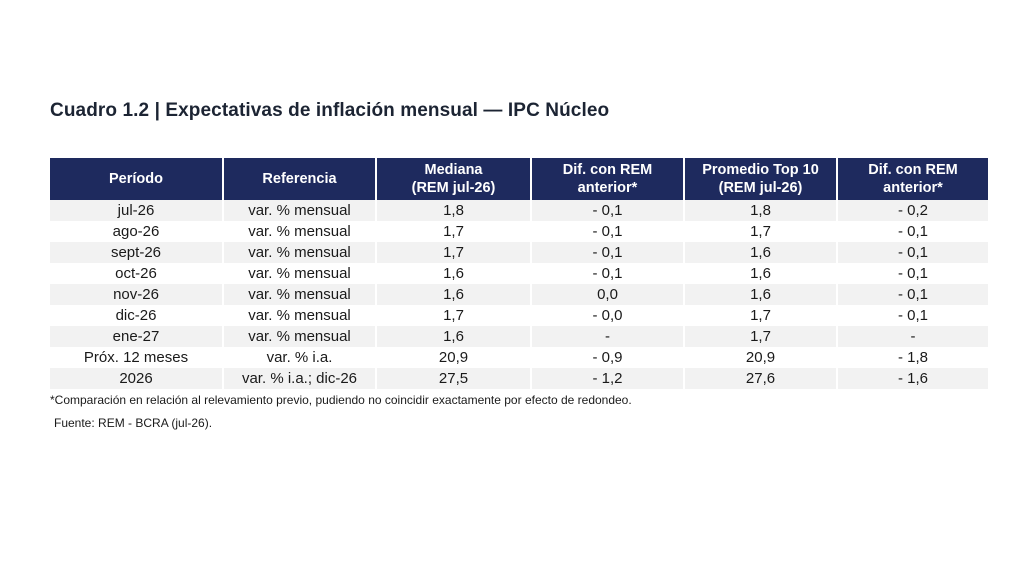 The height and width of the screenshot is (576, 1024). Describe the element at coordinates (137, 315) in the screenshot. I see `cell-periodo: dic-26` at that location.